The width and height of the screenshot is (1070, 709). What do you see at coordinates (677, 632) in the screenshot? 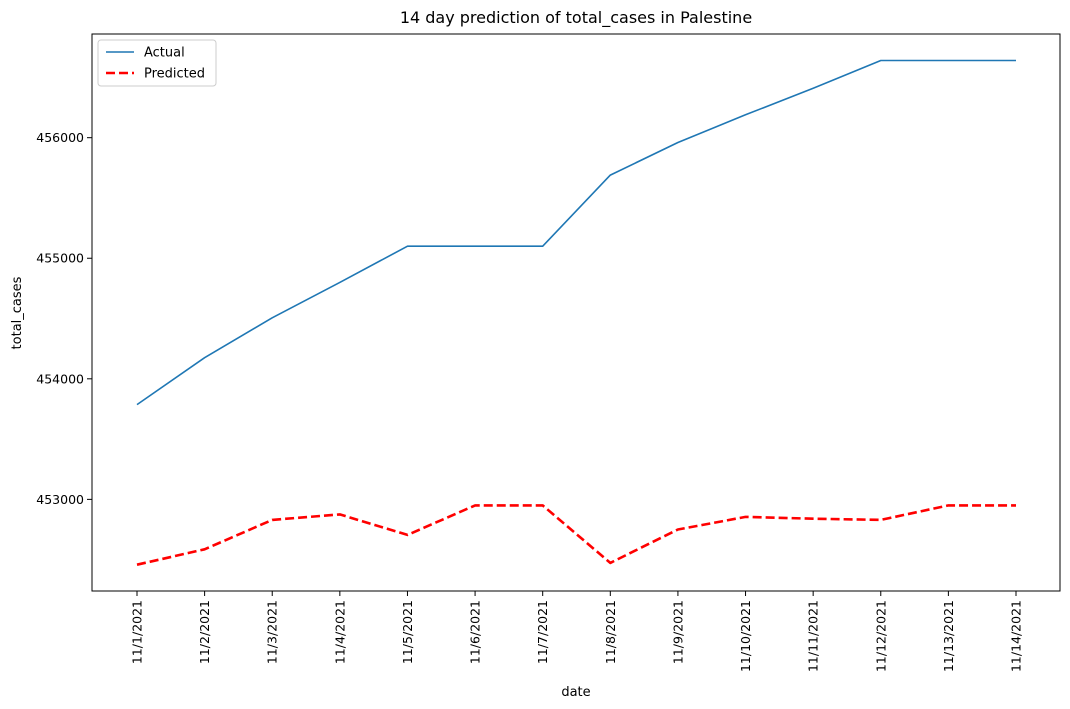
I see `x-tick-label: 11/9/2021` at bounding box center [677, 632].